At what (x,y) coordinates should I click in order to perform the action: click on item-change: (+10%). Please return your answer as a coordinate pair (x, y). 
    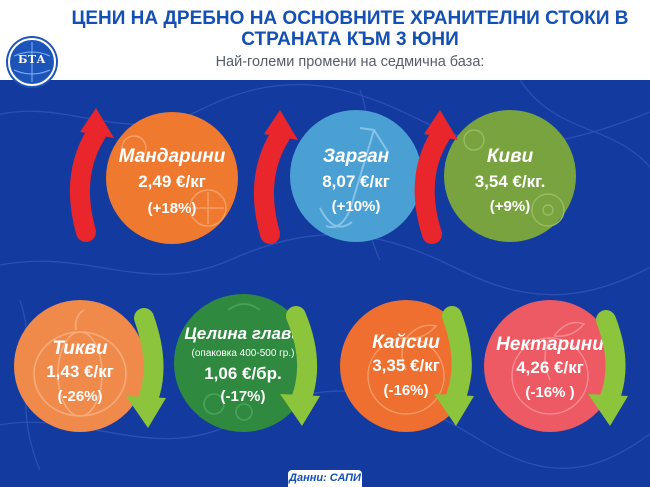
    Looking at the image, I should click on (356, 206).